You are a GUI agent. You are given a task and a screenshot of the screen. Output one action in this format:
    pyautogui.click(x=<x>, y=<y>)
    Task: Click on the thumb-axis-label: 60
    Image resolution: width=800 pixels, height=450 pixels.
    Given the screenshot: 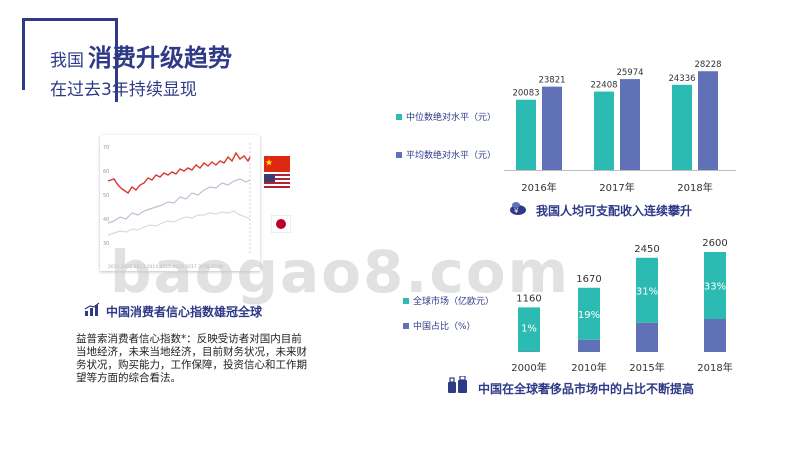 What is the action you would take?
    pyautogui.click(x=106, y=172)
    